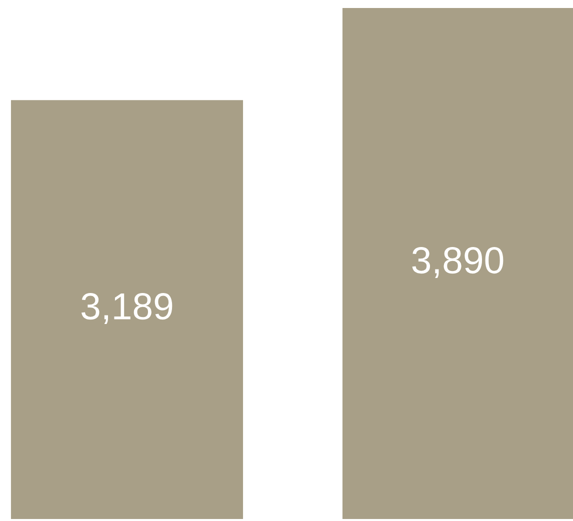 The image size is (573, 521). Describe the element at coordinates (127, 308) in the screenshot. I see `data-label: 3,189` at that location.